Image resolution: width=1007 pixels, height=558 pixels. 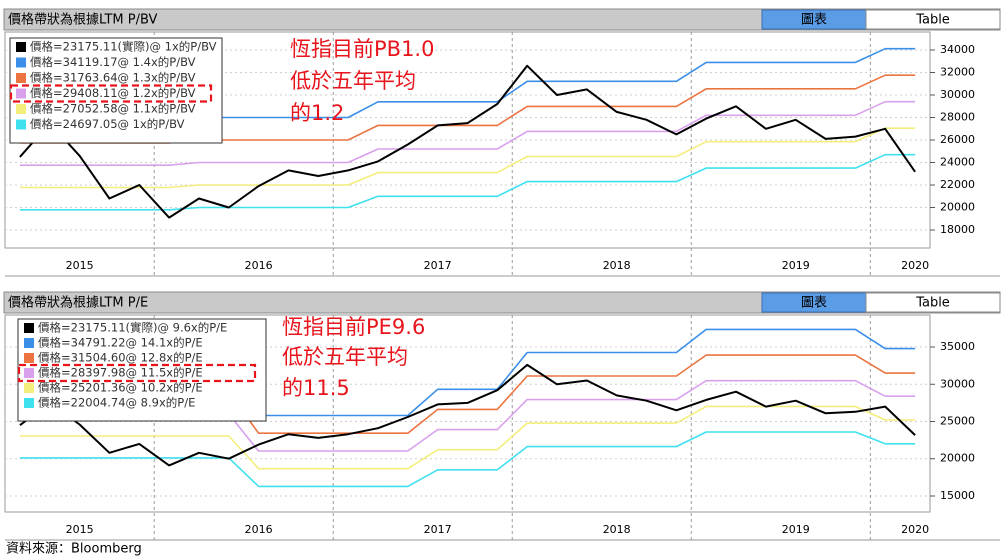 What do you see at coordinates (120, 373) in the screenshot?
I see `legend-label: 價格=28397.98@ 11.5x的P/E` at bounding box center [120, 373].